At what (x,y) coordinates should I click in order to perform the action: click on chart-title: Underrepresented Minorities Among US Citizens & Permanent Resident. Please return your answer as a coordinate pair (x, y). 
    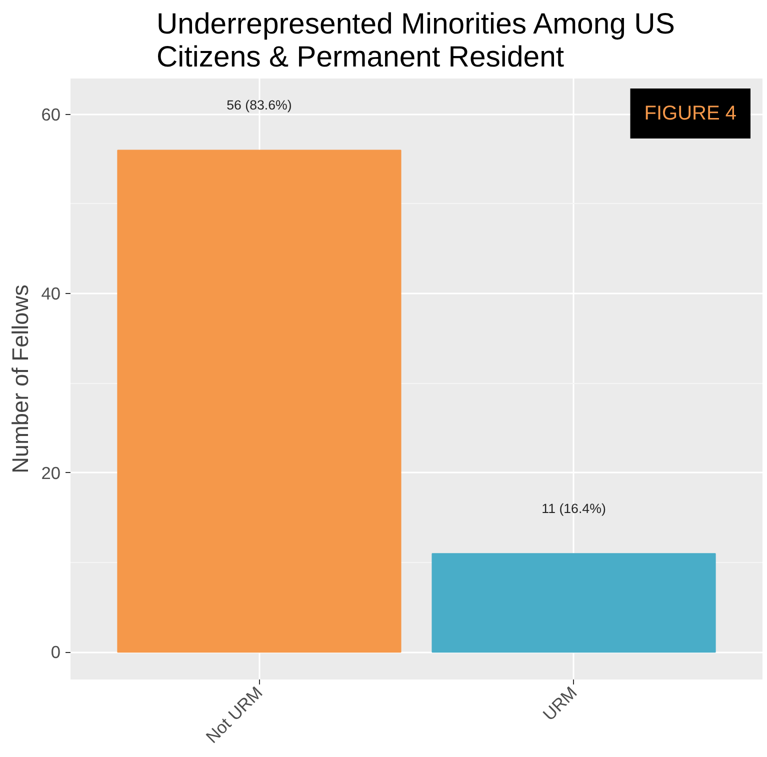
    Looking at the image, I should click on (415, 41).